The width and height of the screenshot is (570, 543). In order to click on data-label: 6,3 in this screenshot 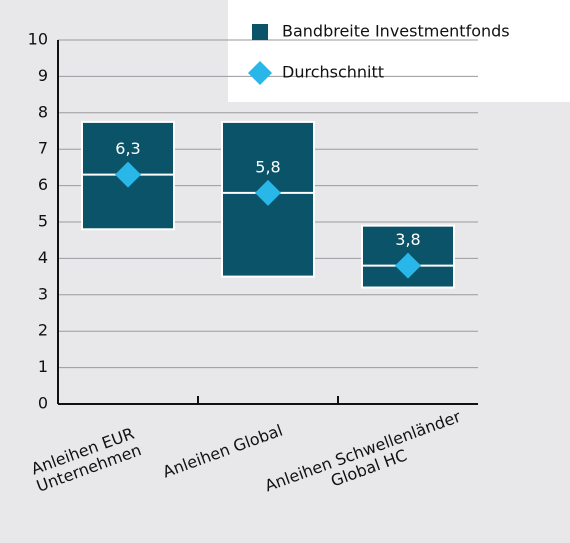, I will do `click(127, 148)`.